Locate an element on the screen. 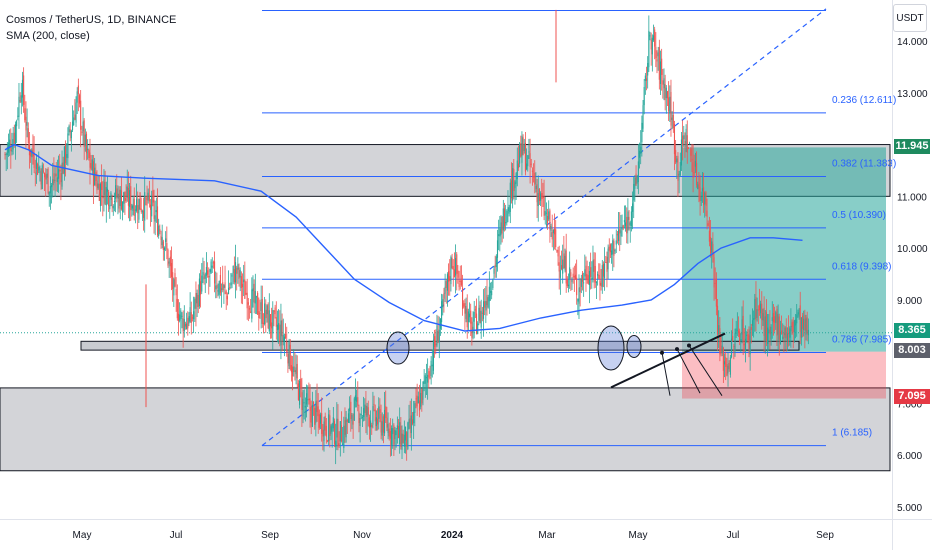  price-tick-label: 10.000 is located at coordinates (912, 249).